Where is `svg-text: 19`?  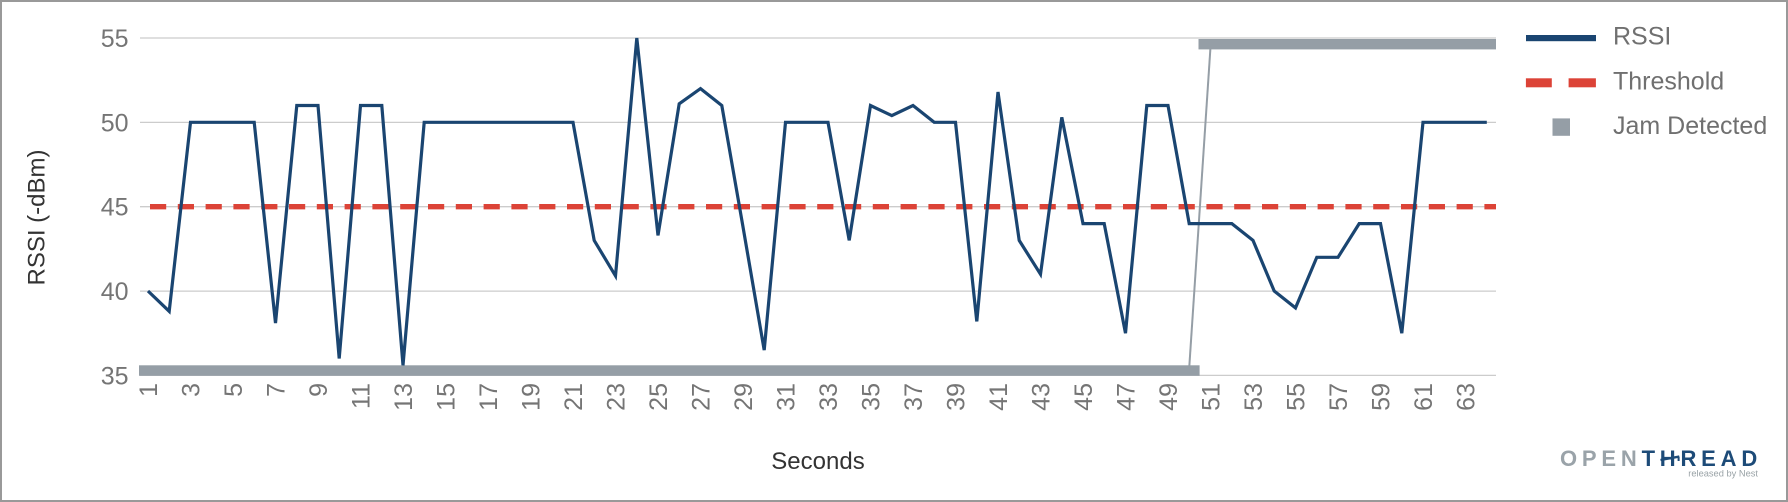
svg-text: 19 is located at coordinates (532, 397).